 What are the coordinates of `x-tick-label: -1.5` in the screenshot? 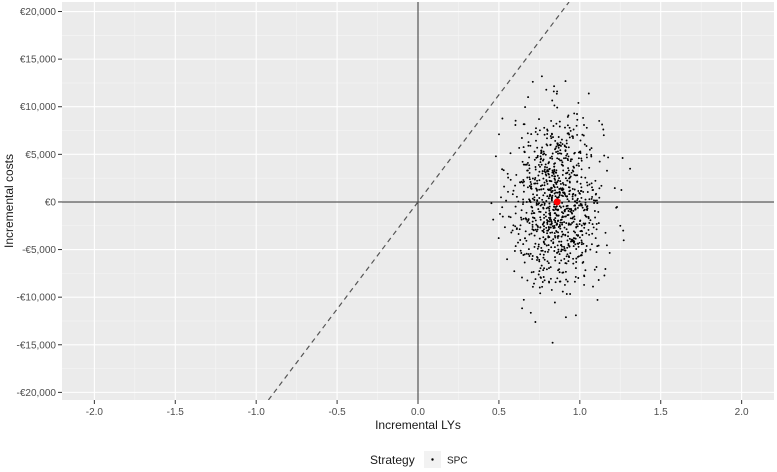 It's located at (176, 412).